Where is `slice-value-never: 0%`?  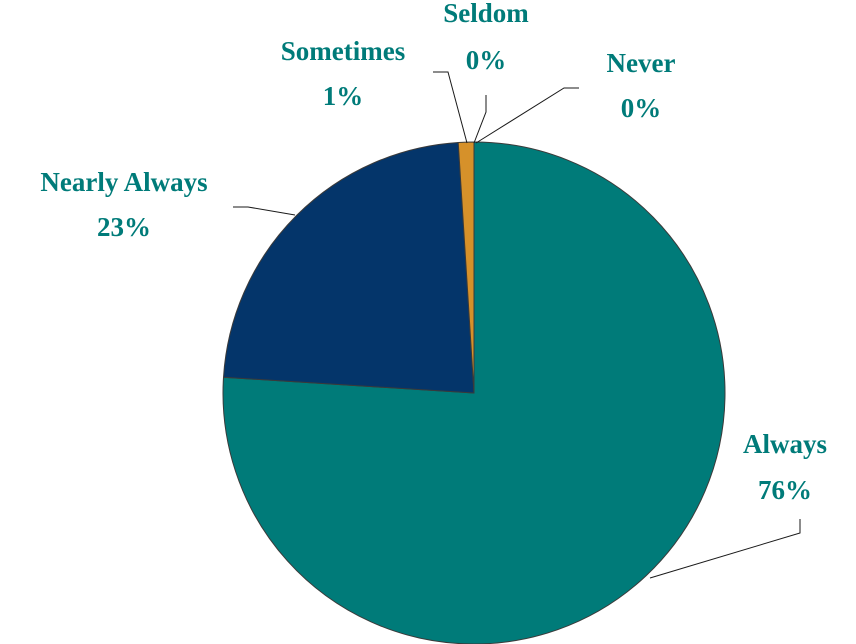
slice-value-never: 0% is located at coordinates (641, 108).